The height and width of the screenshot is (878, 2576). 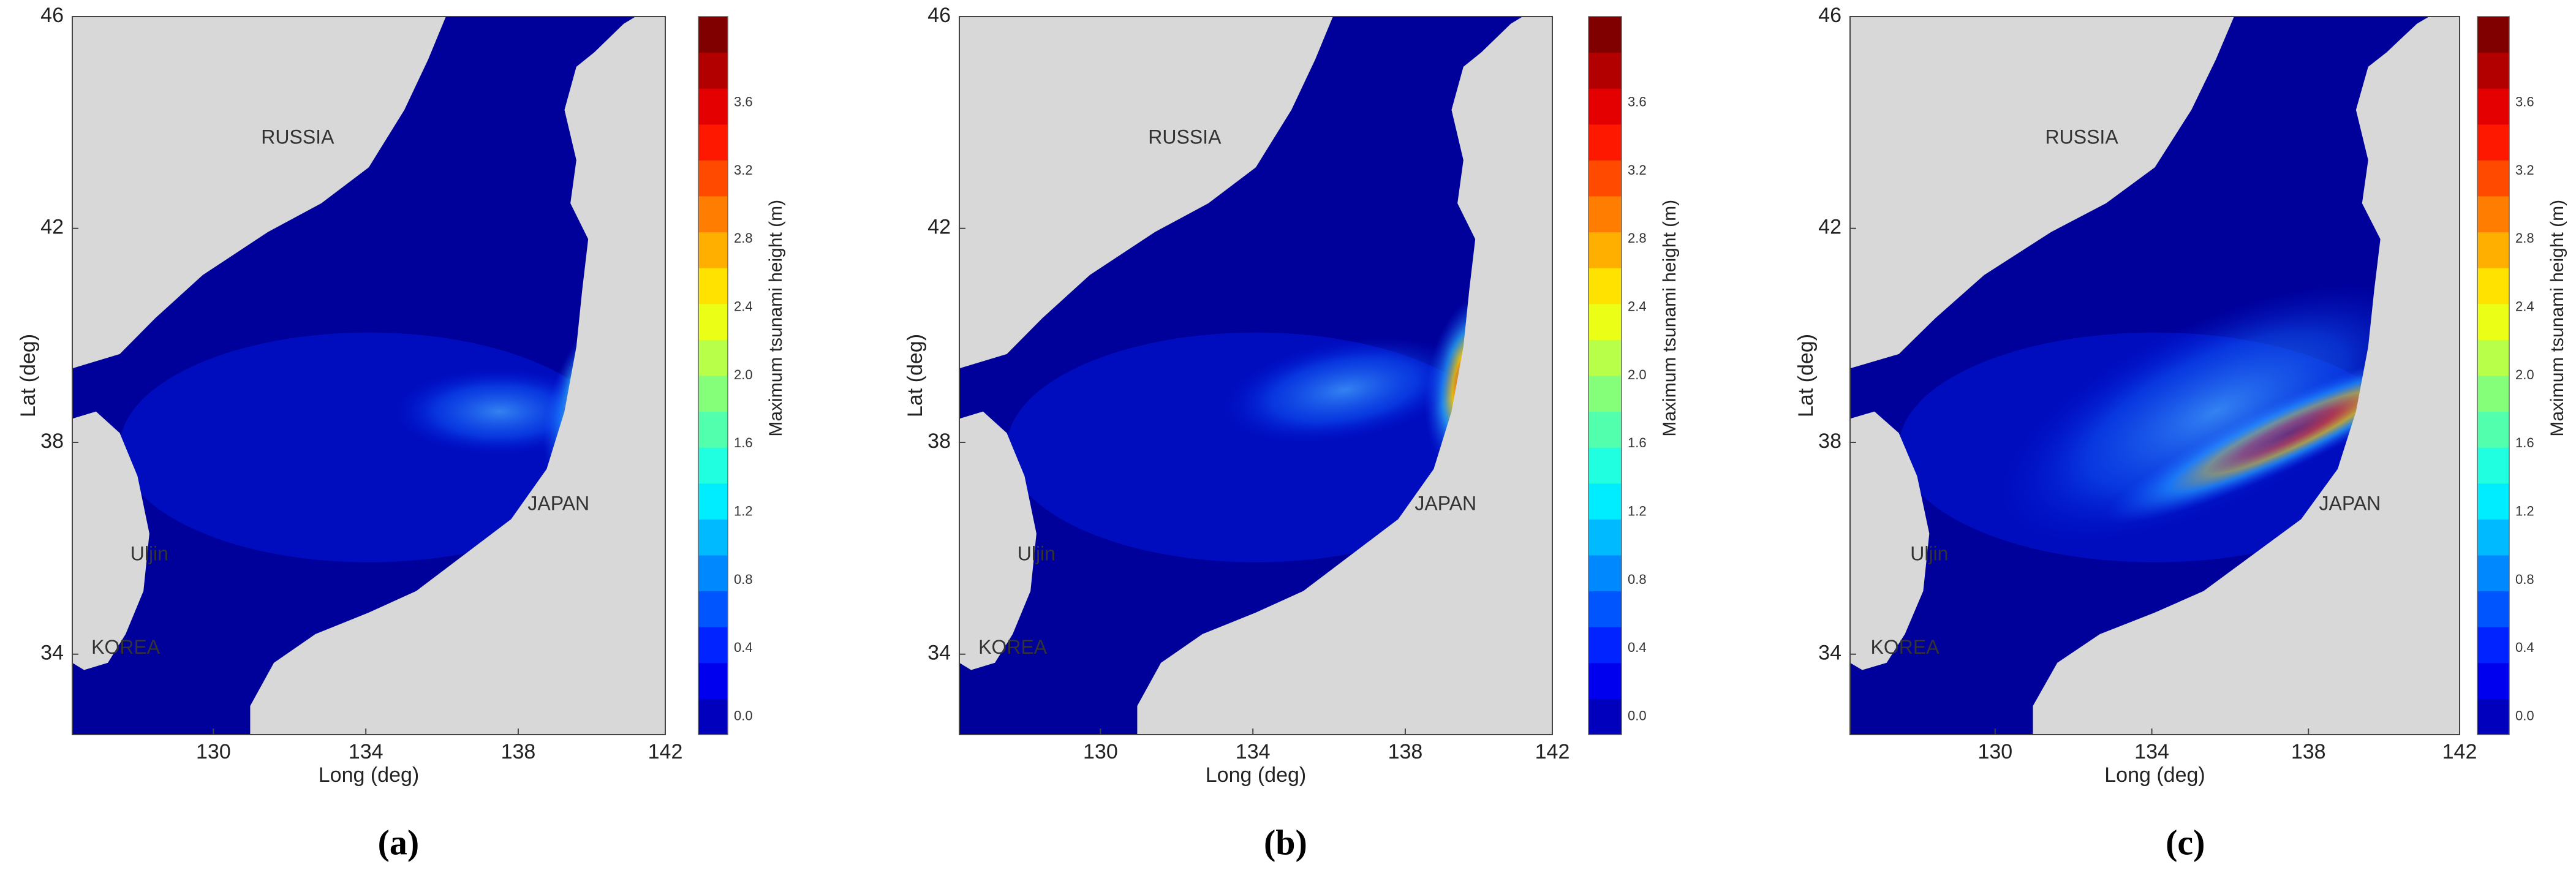 What do you see at coordinates (1285, 842) in the screenshot?
I see `panel-label: (b)` at bounding box center [1285, 842].